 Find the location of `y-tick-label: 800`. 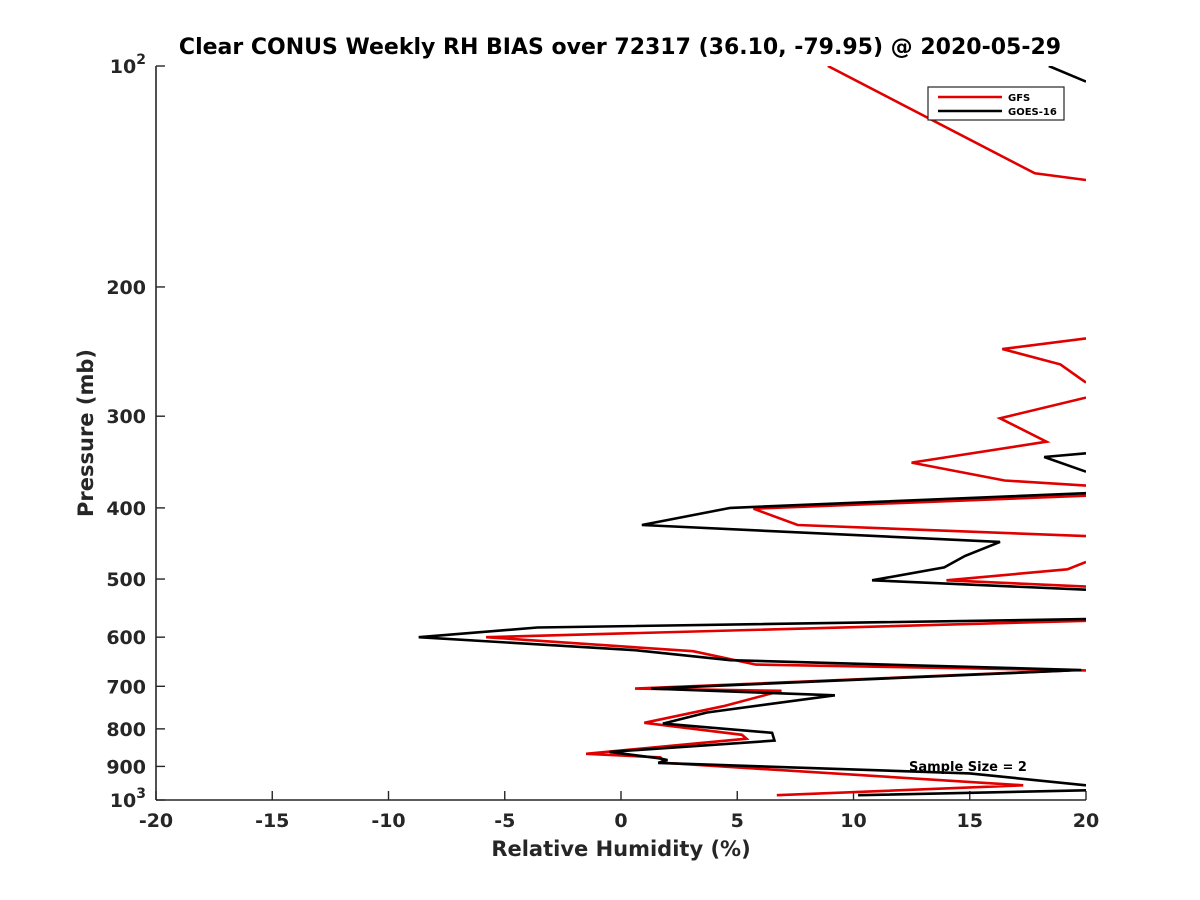

y-tick-label: 800 is located at coordinates (126, 730).